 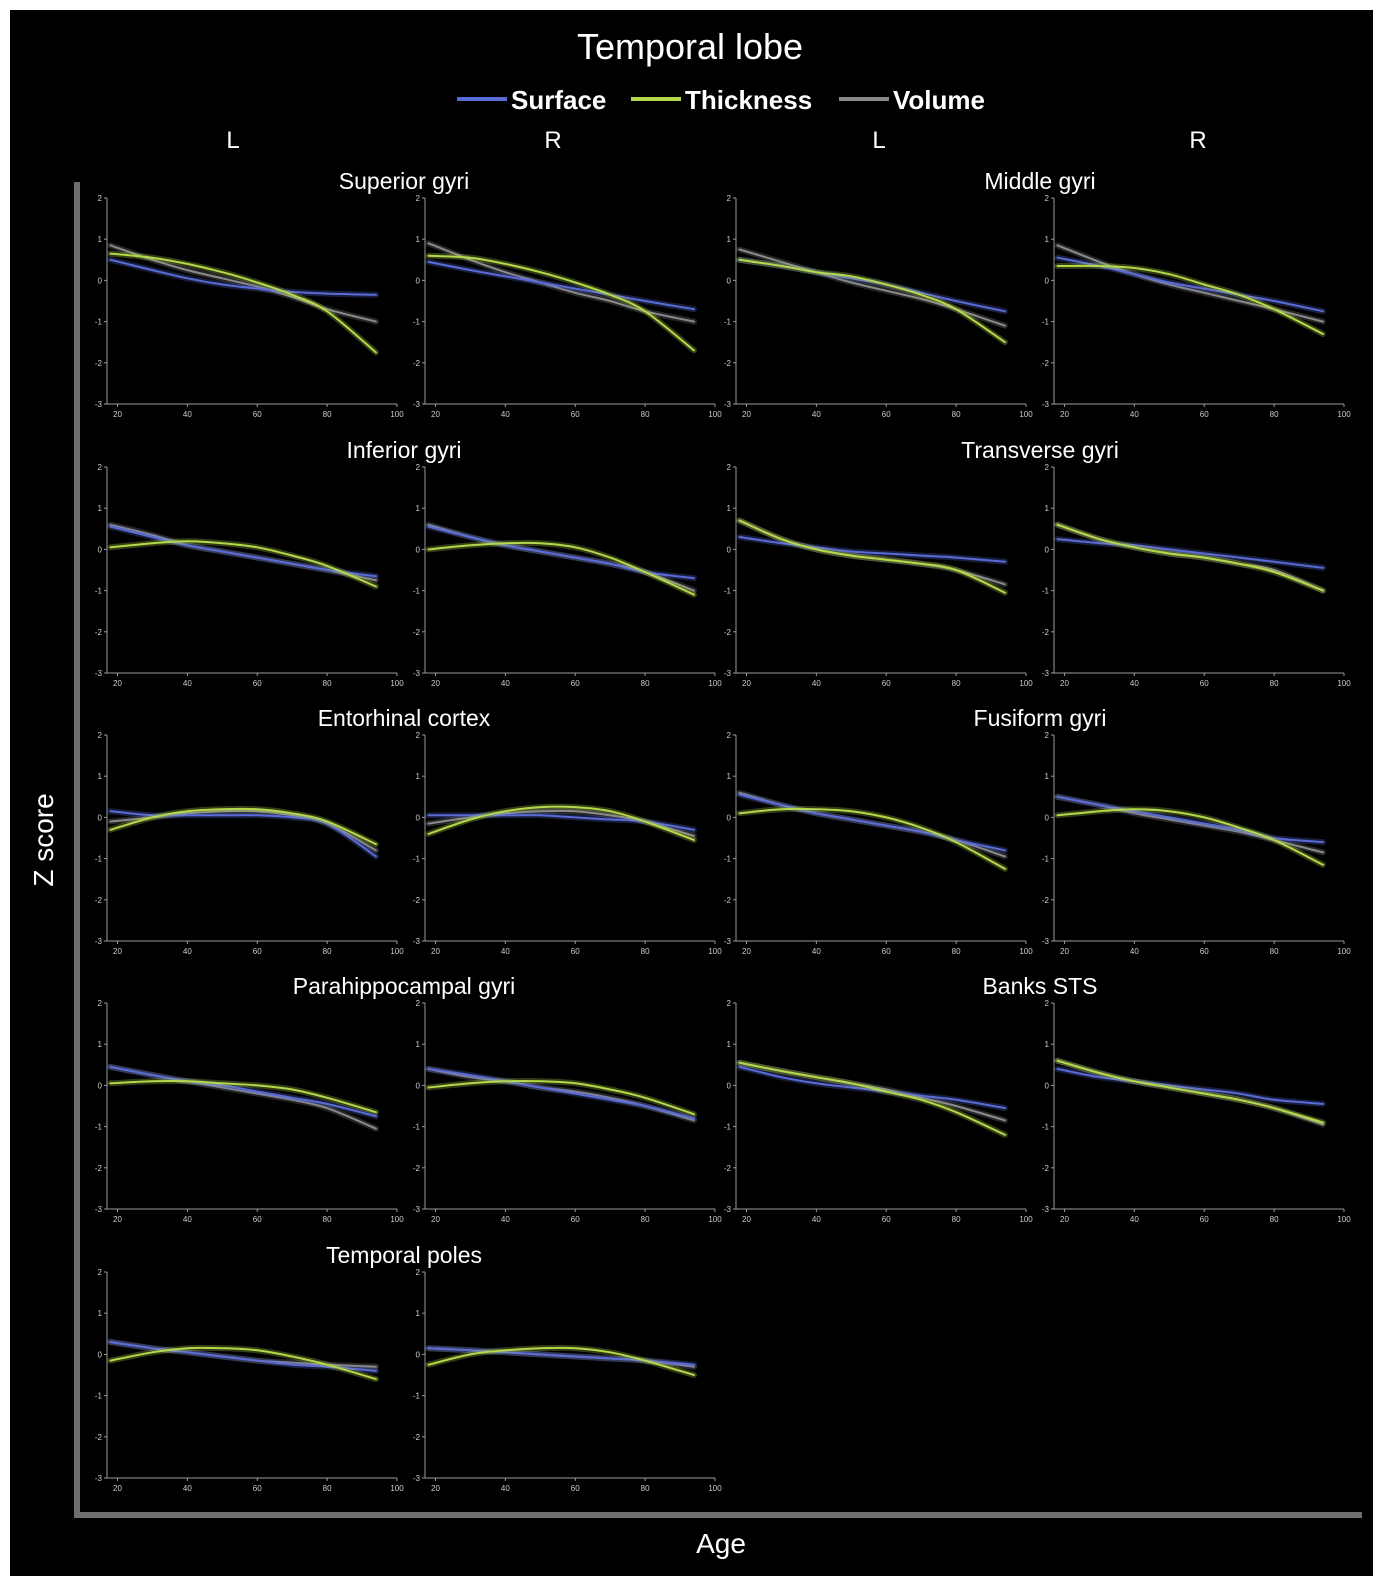 What do you see at coordinates (878, 306) in the screenshot?
I see `panel-middle-gyri-l: 2 1 0 -1 -2 -3 20 40 60 80 100` at bounding box center [878, 306].